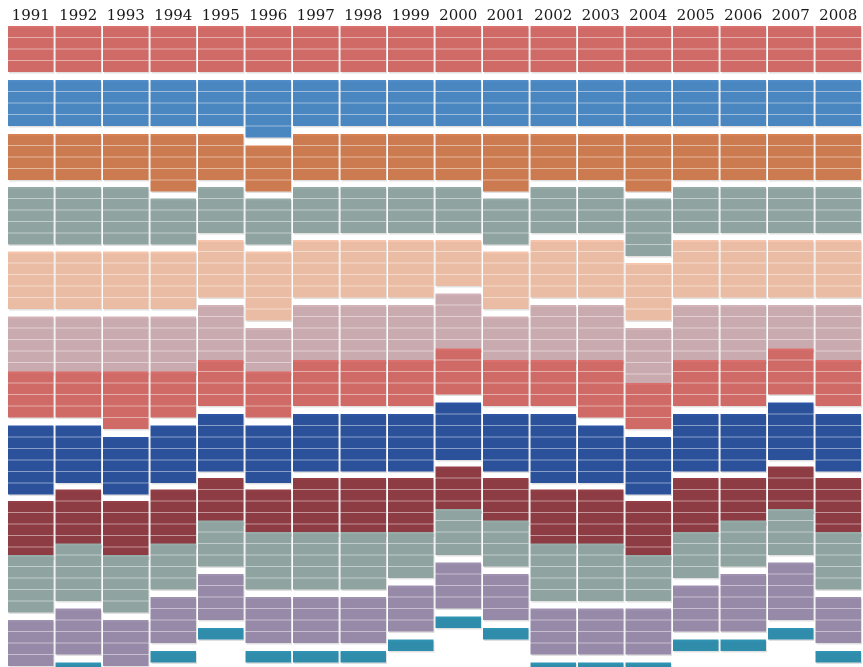 Image resolution: width=863 pixels, height=667 pixels. Describe the element at coordinates (458, 586) in the screenshot. I see `cell-series11-2000` at that location.